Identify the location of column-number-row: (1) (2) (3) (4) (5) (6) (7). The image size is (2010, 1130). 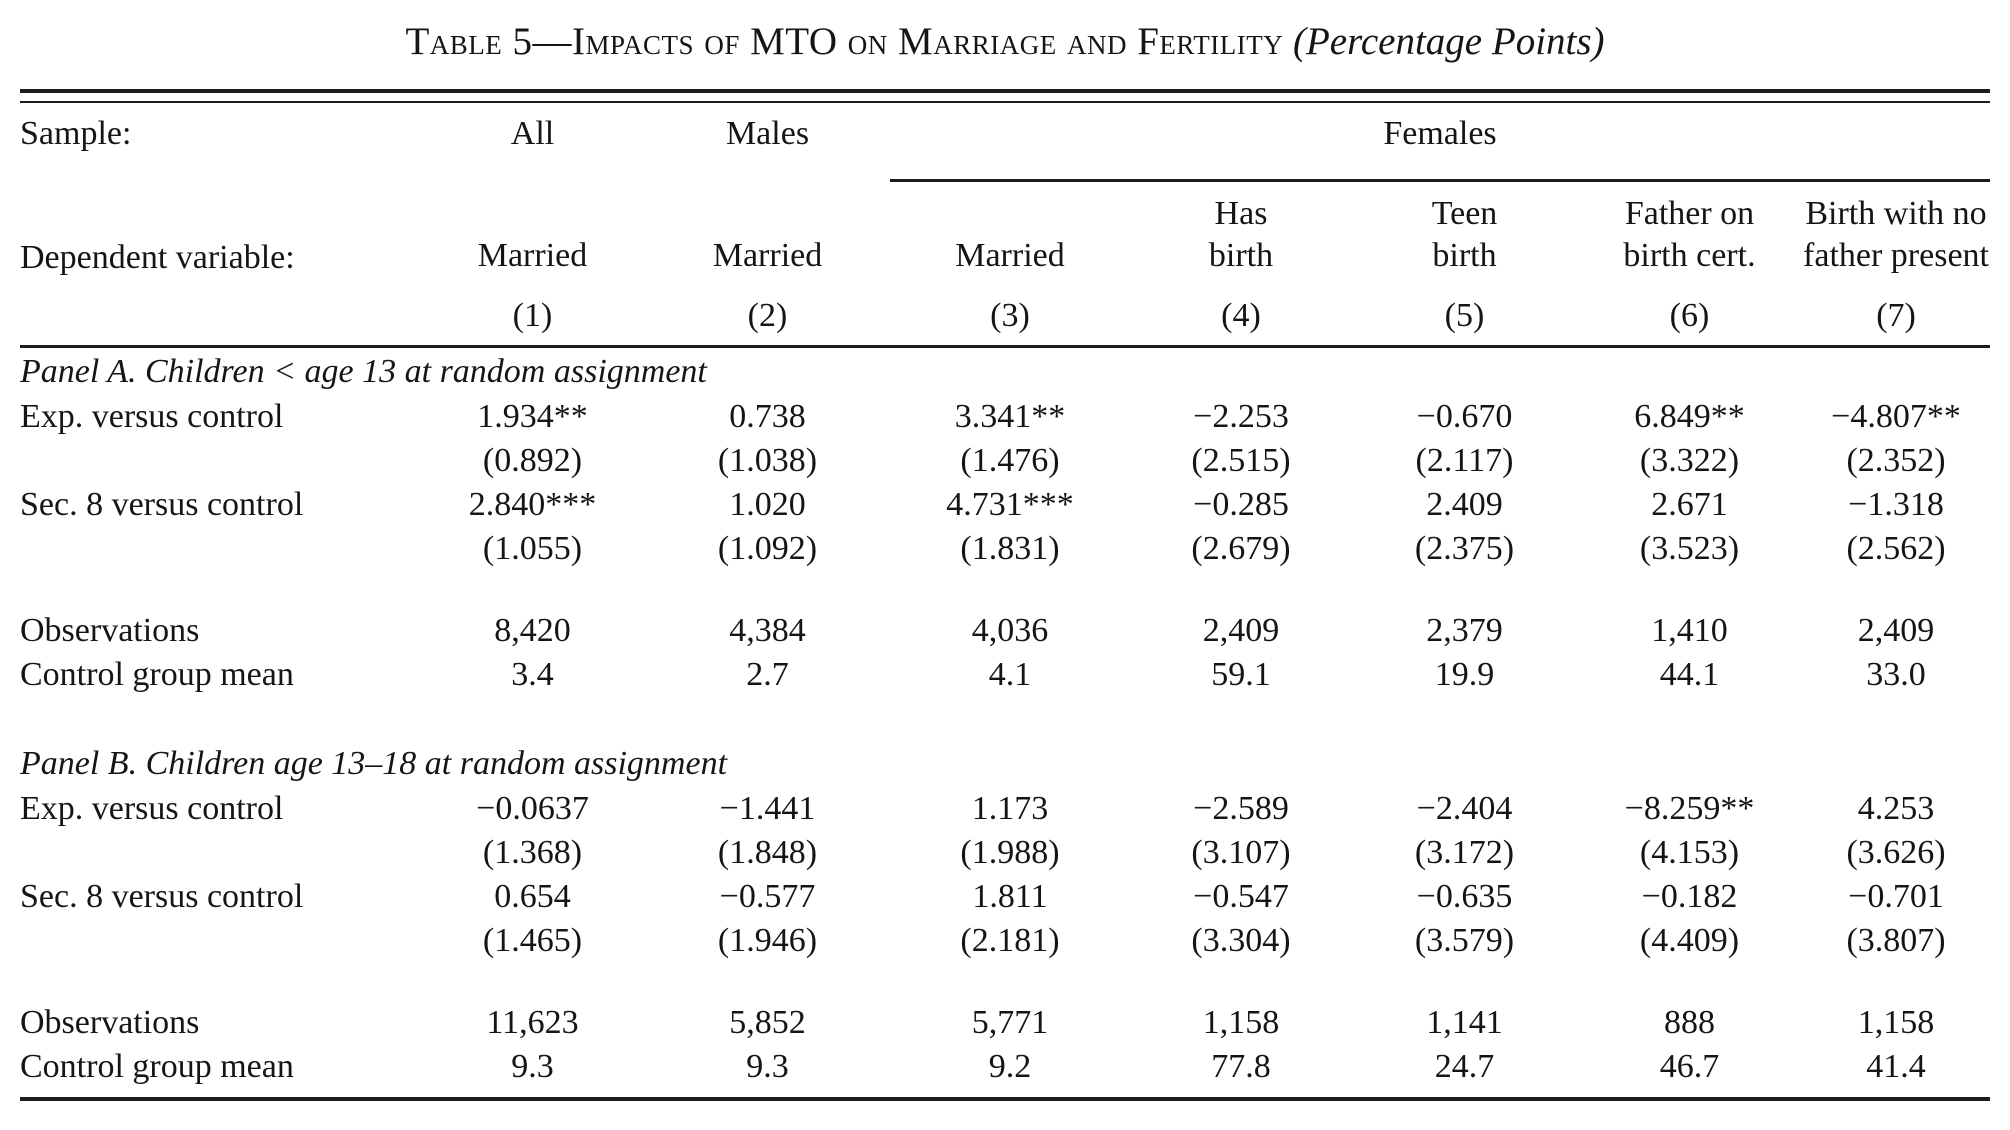
(1005, 317).